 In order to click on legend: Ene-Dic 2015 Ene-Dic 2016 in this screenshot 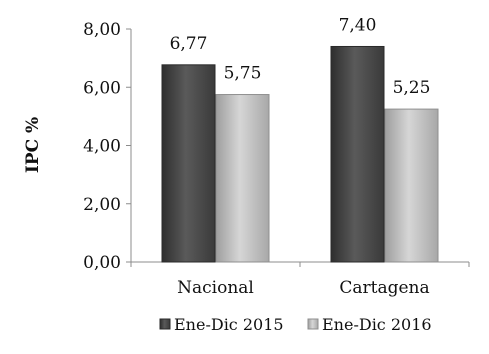, I will do `click(295, 324)`.